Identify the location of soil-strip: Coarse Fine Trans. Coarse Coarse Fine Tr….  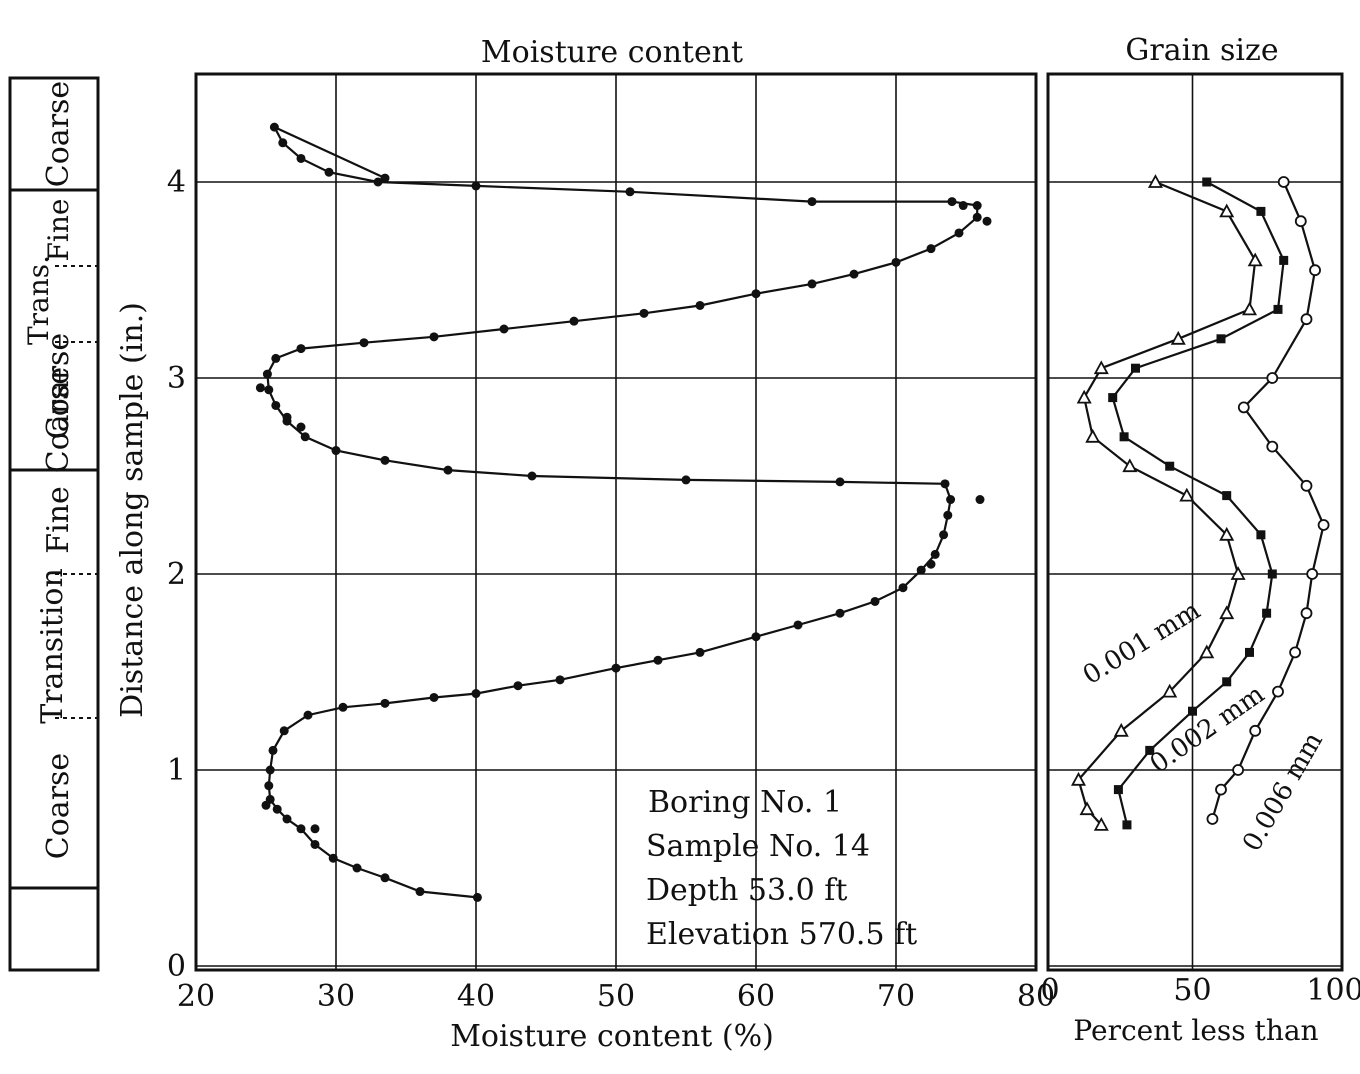
(54, 524).